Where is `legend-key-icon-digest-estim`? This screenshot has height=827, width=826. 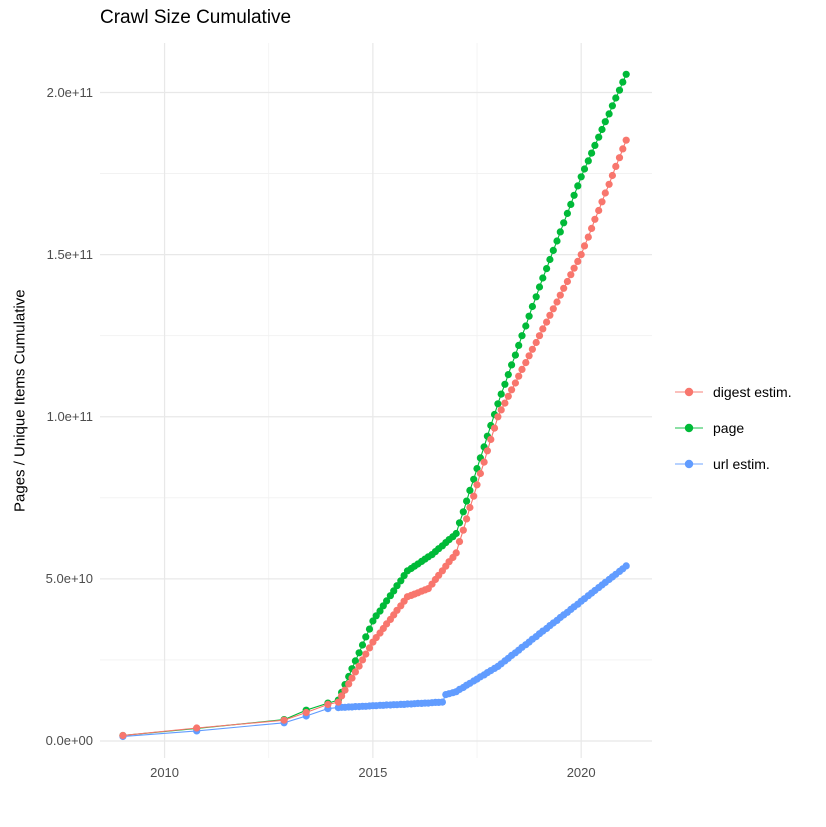 legend-key-icon-digest-estim is located at coordinates (689, 392).